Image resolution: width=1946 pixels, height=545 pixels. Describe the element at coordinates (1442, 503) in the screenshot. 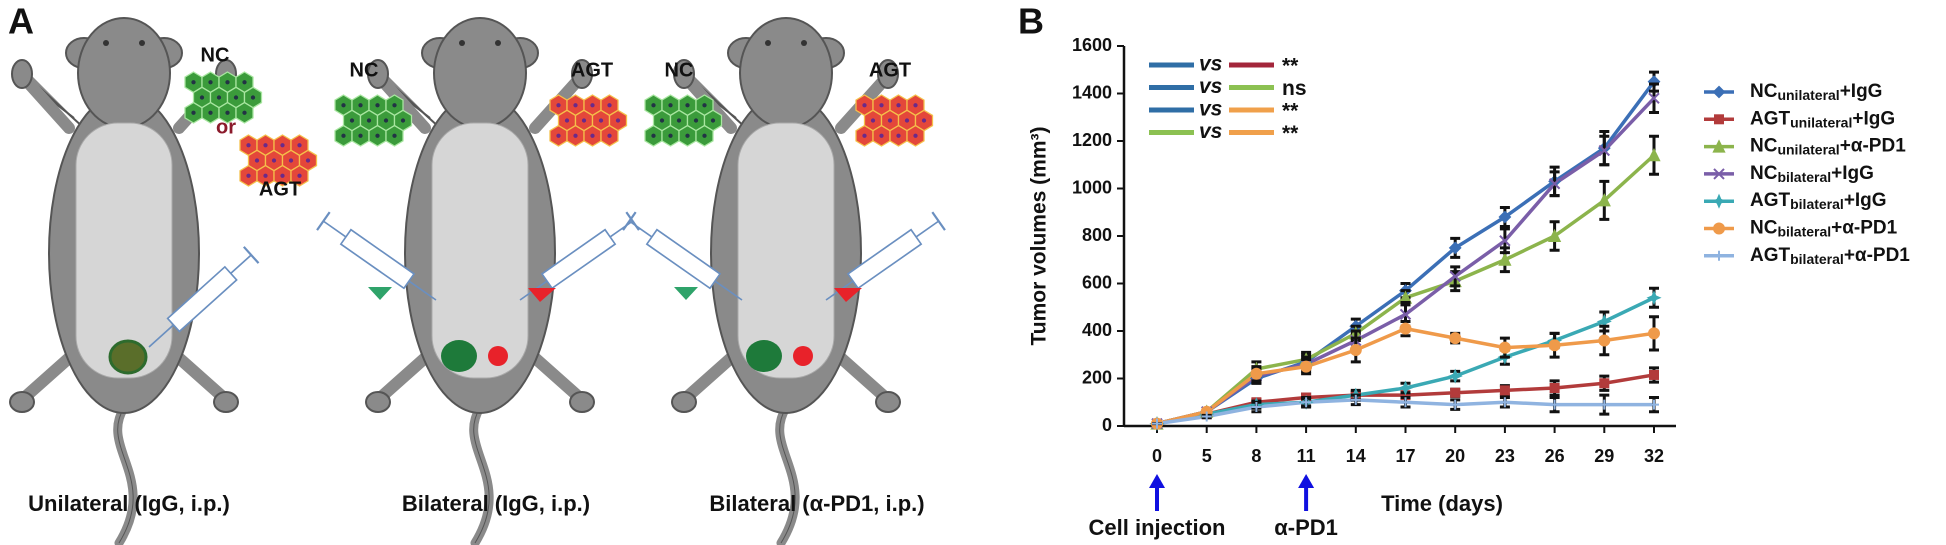

I see `x-axis-title: Time (days)` at that location.